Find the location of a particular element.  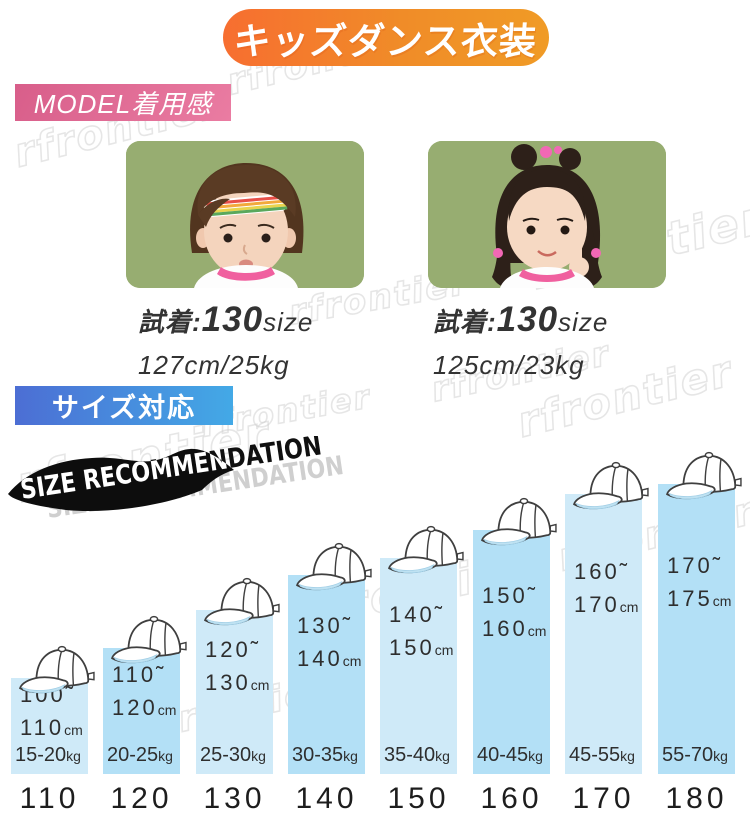

bar-weight-range: 25-30kg is located at coordinates (233, 754).